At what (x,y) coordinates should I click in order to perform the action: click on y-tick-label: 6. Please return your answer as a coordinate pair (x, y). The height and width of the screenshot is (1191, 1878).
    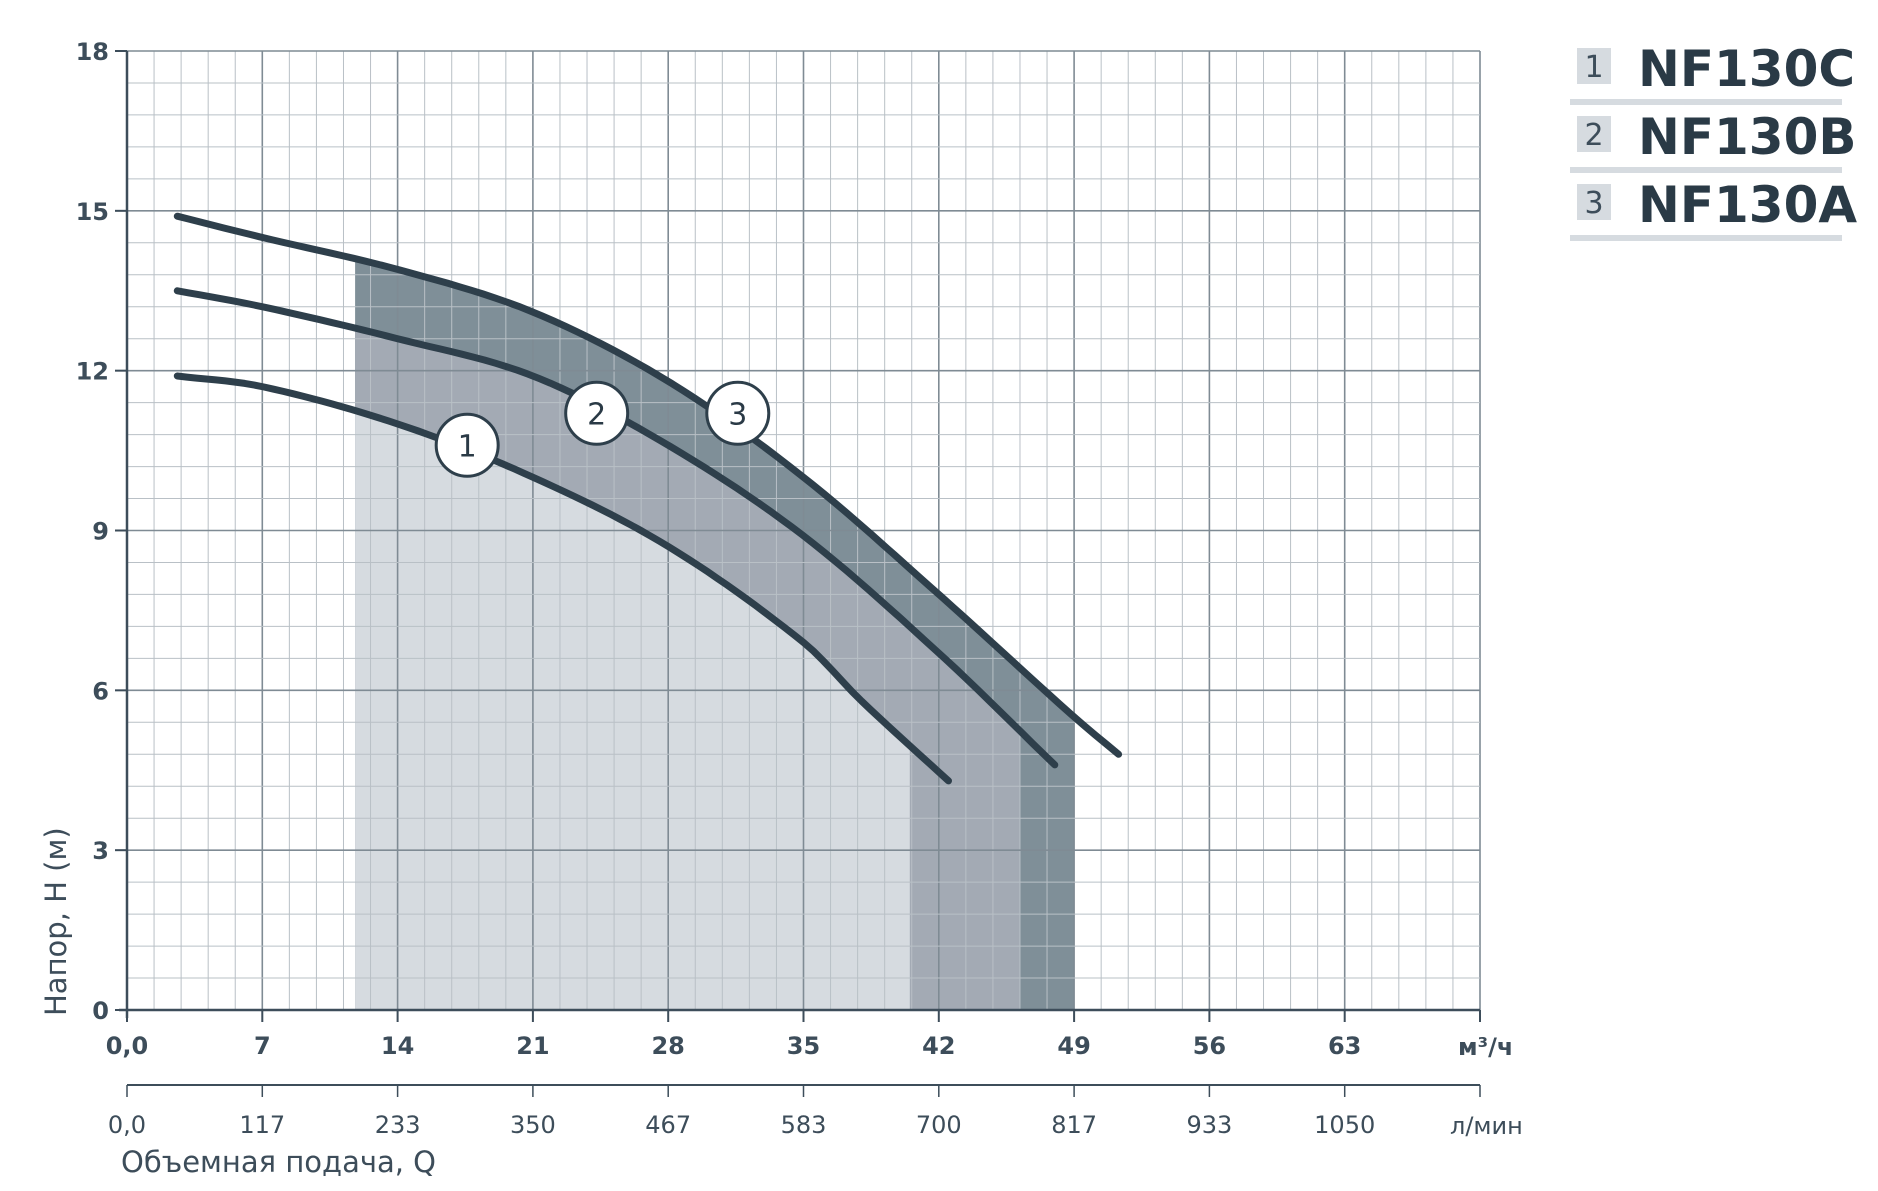
    Looking at the image, I should click on (100, 691).